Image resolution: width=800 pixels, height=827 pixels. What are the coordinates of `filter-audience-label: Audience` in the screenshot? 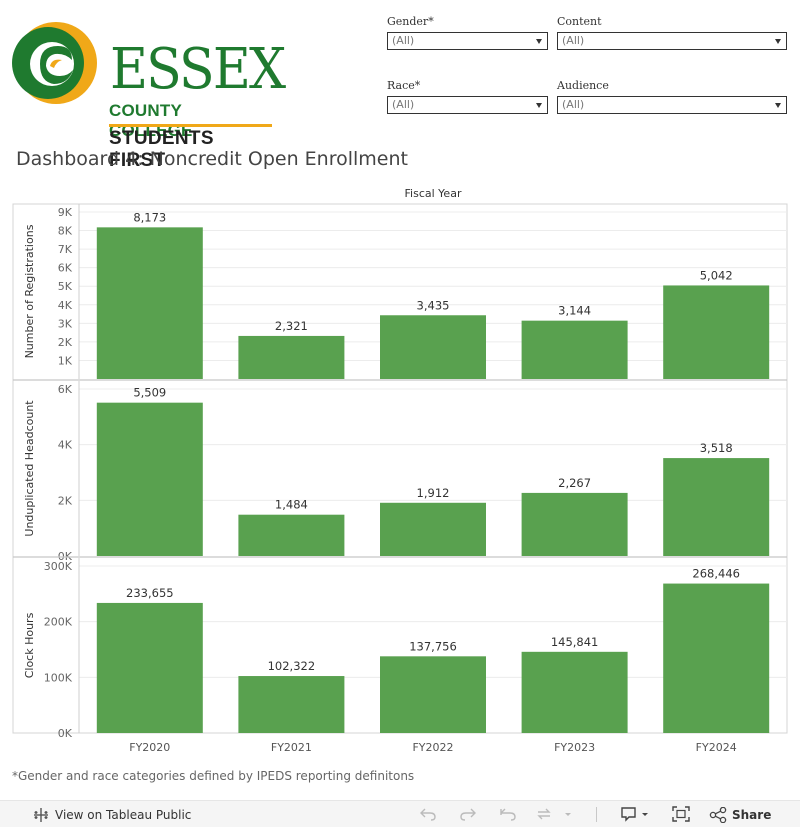 It's located at (583, 85).